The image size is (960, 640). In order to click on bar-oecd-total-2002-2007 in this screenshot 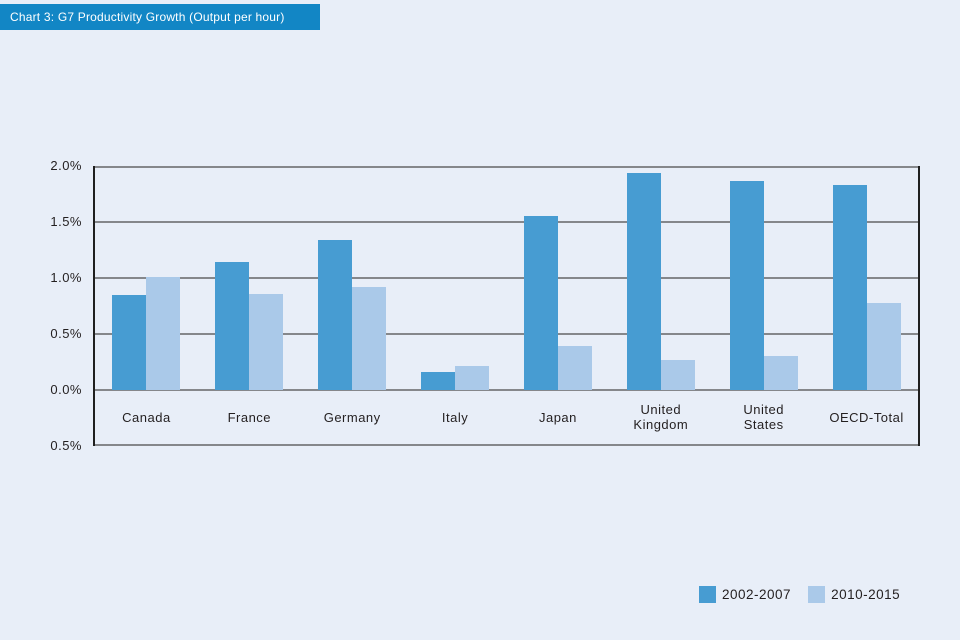, I will do `click(849, 287)`.